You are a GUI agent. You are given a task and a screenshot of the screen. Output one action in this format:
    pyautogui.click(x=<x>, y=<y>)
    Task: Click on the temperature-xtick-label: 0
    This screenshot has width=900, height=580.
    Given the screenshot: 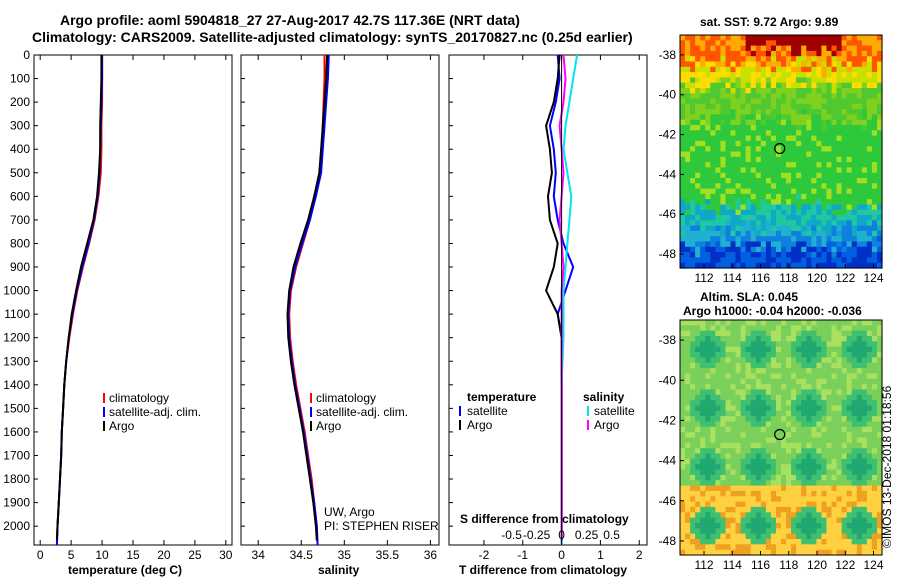 What is the action you would take?
    pyautogui.click(x=40, y=555)
    